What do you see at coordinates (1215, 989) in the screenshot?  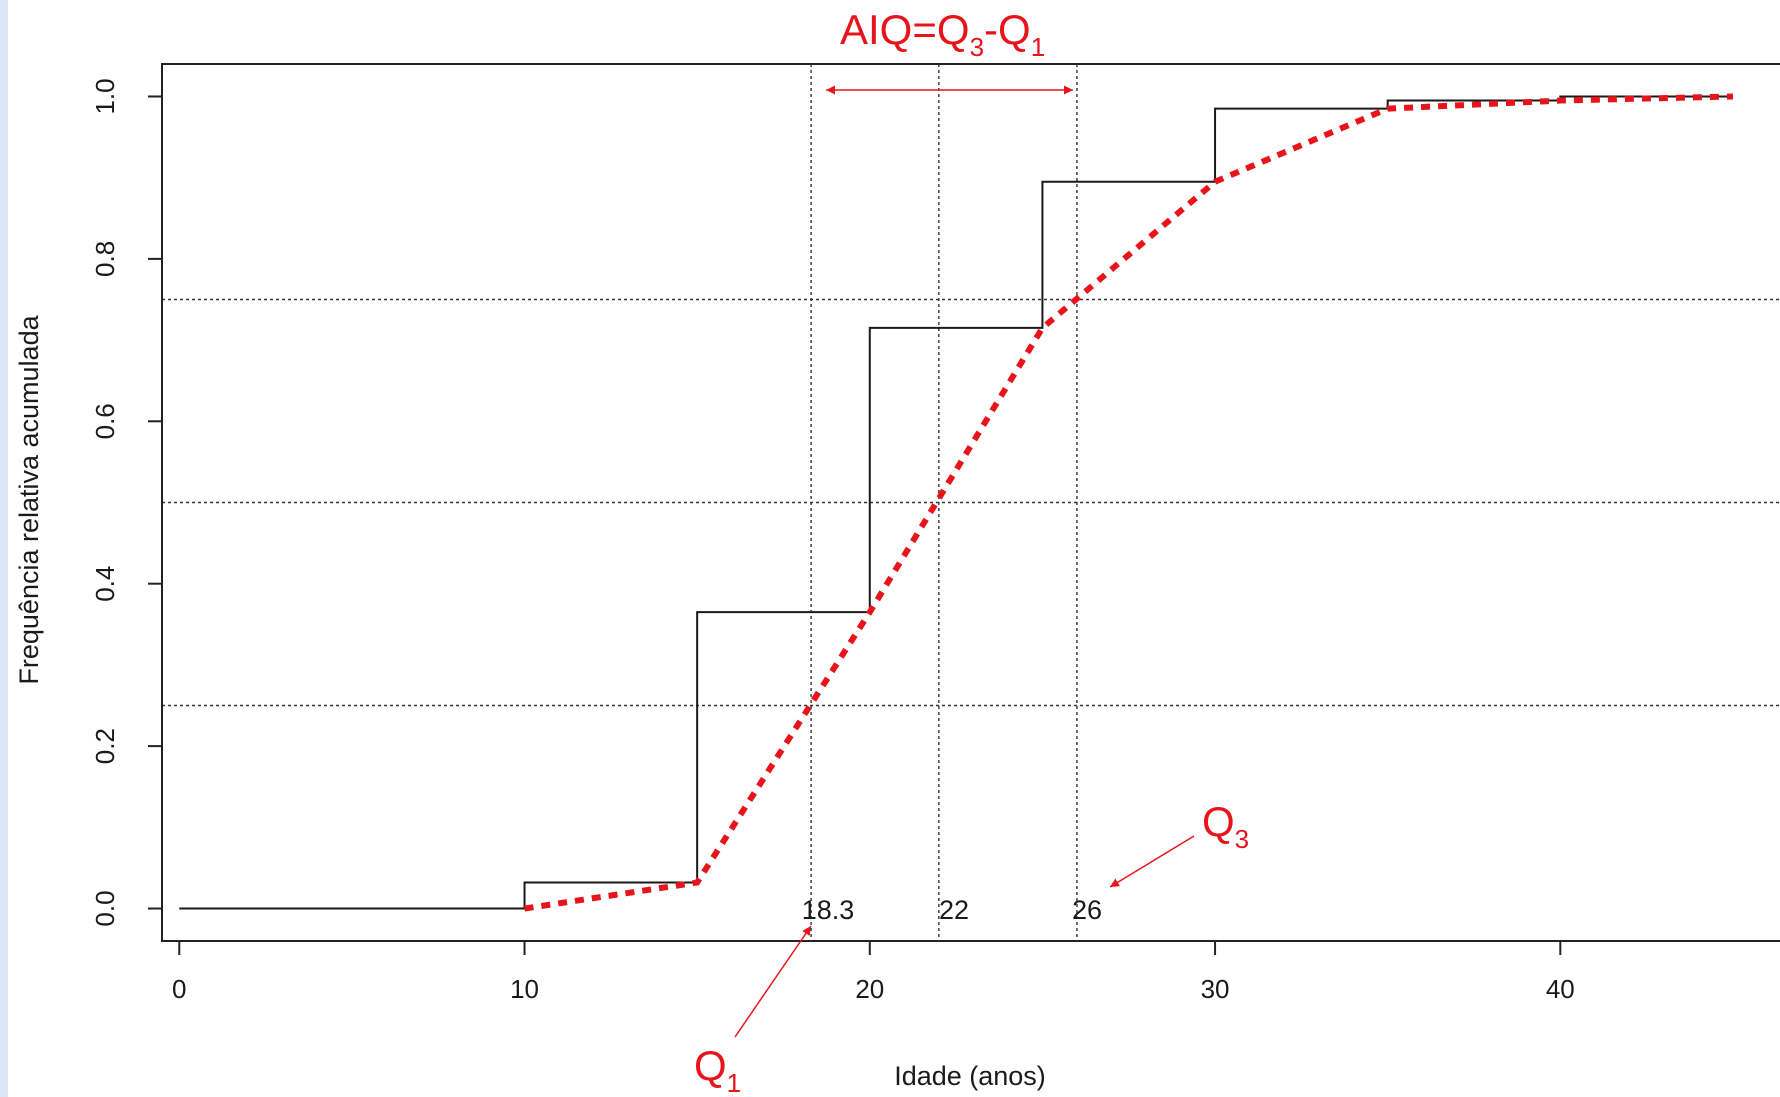 I see `x-tick-label: 30` at bounding box center [1215, 989].